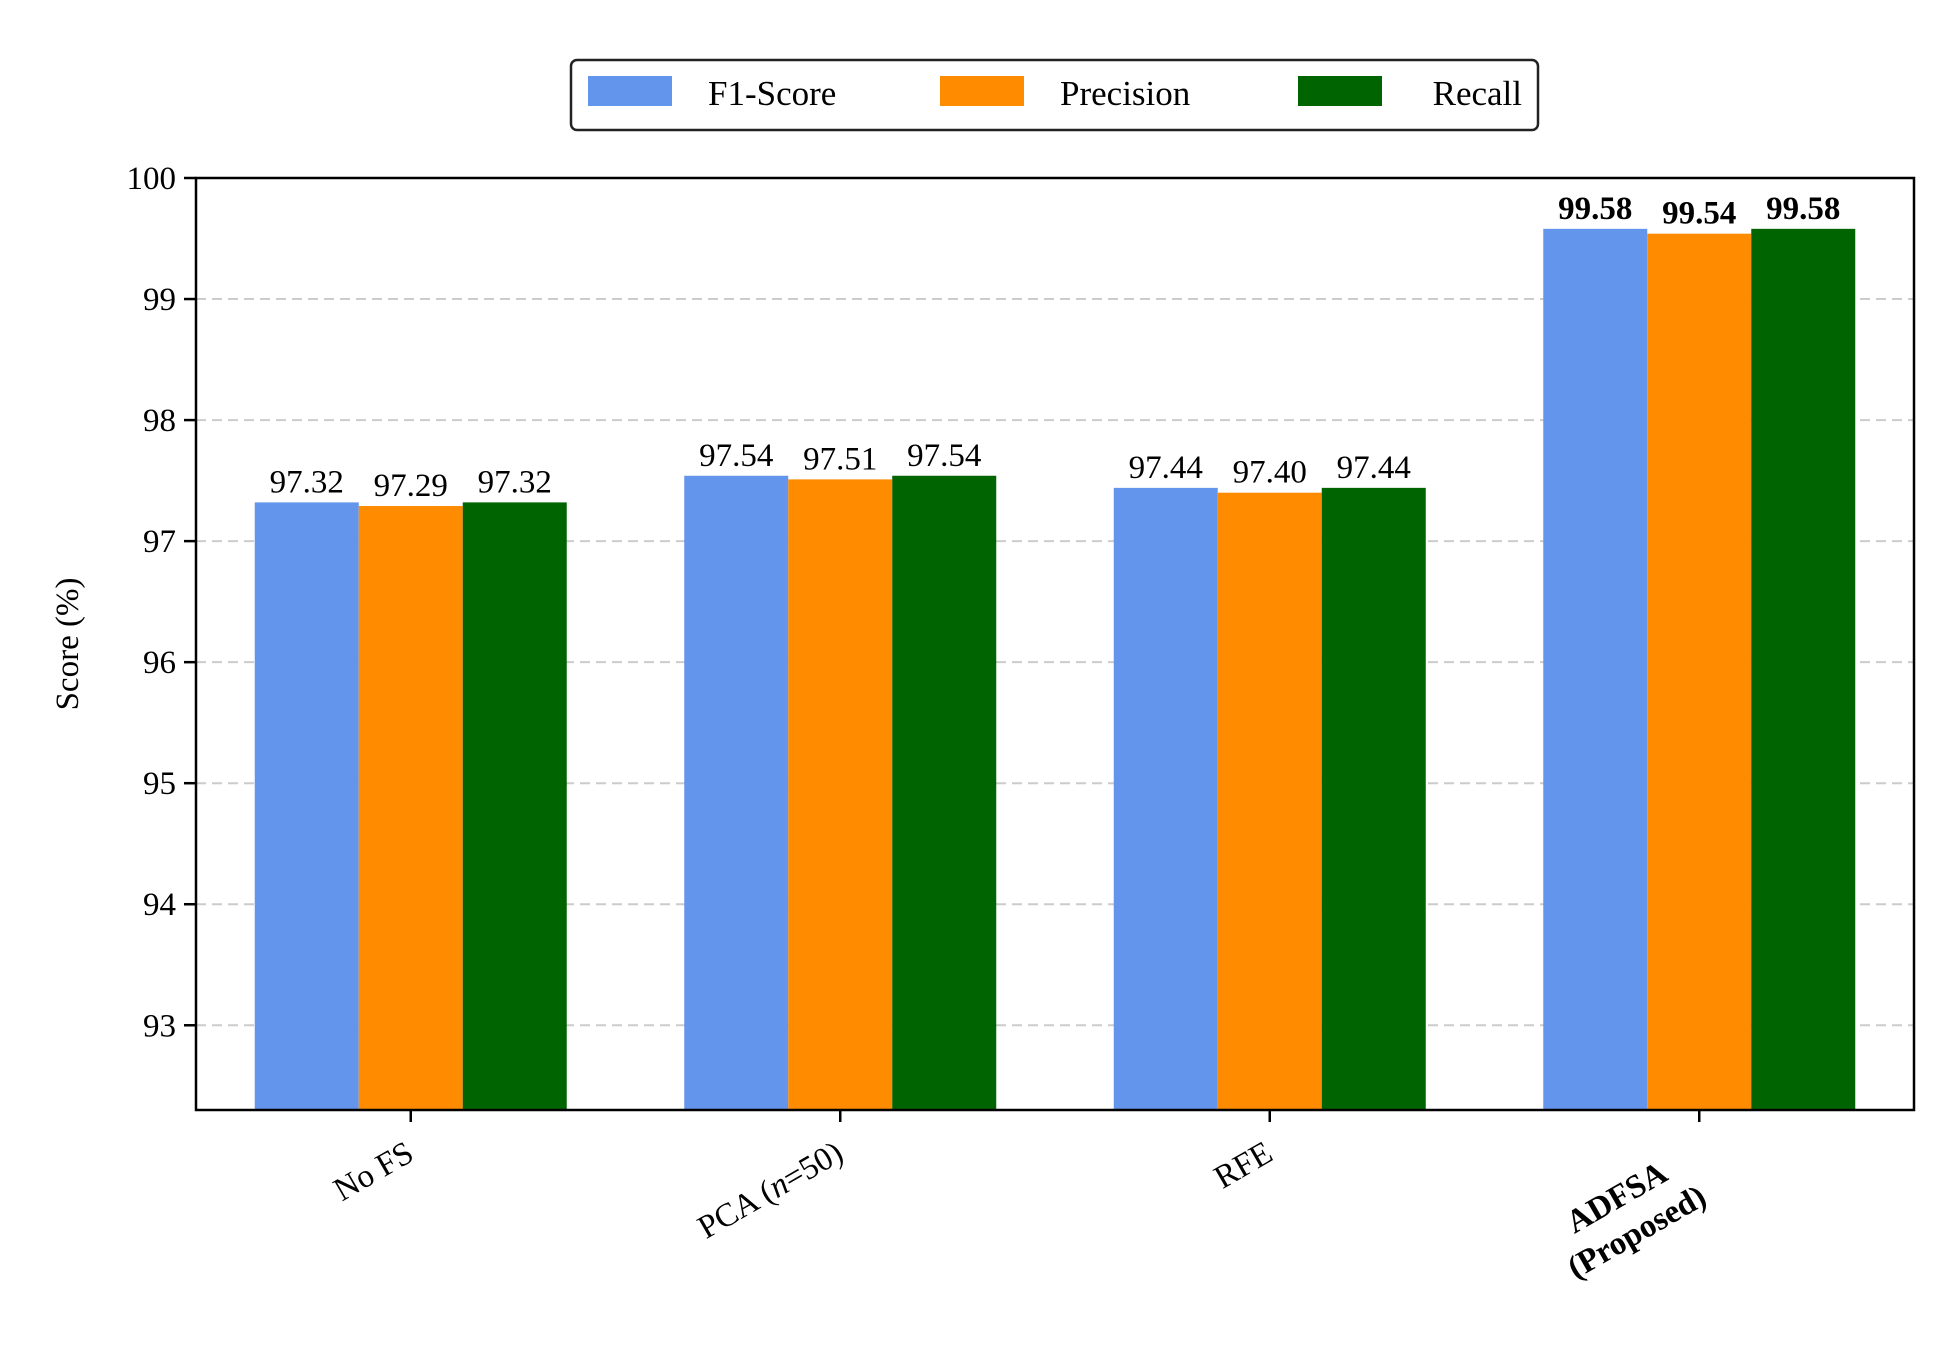 The height and width of the screenshot is (1350, 1950). Describe the element at coordinates (1270, 473) in the screenshot. I see `data-label: 97.40` at that location.